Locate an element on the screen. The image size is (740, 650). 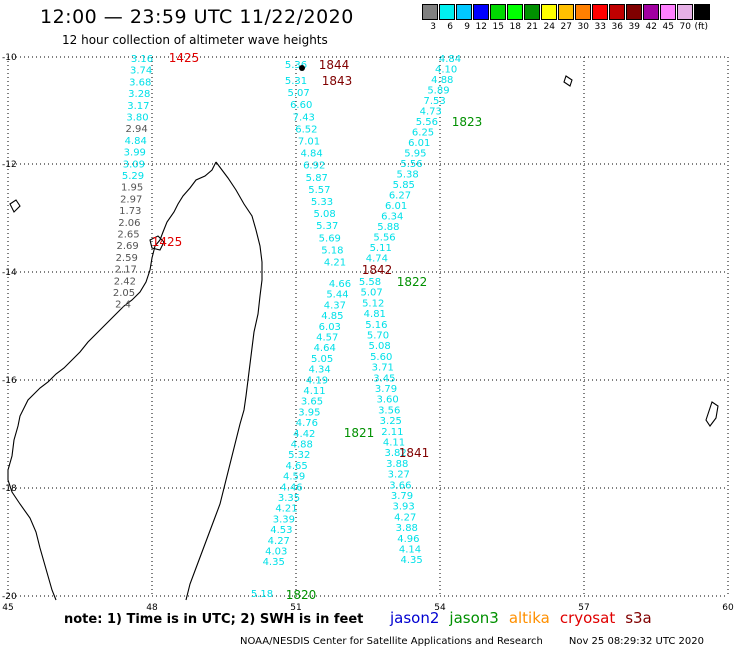
legend-label: 6 is located at coordinates (450, 27).